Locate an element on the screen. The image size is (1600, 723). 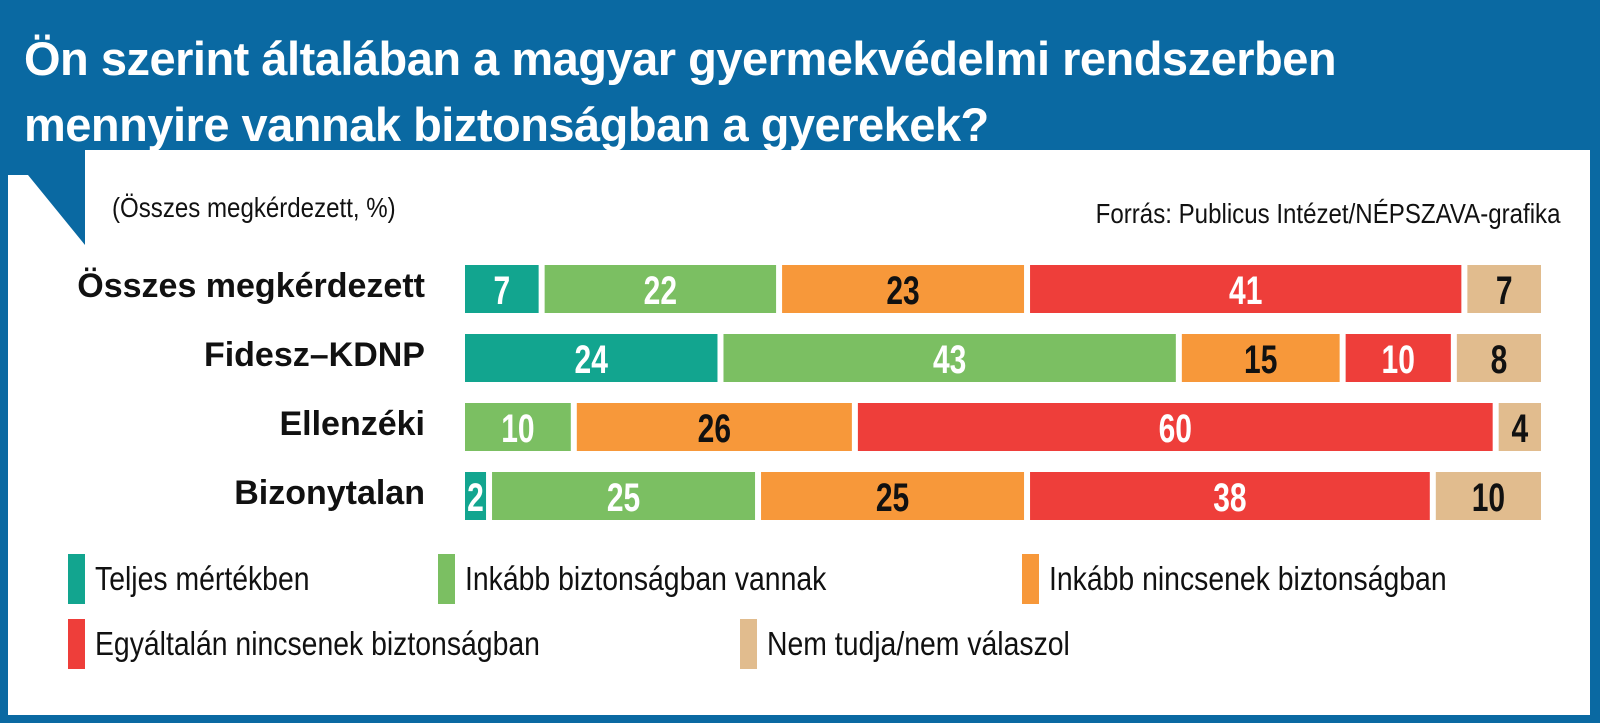
legend-item: Nem tudja/nem válaszol is located at coordinates (929, 644).